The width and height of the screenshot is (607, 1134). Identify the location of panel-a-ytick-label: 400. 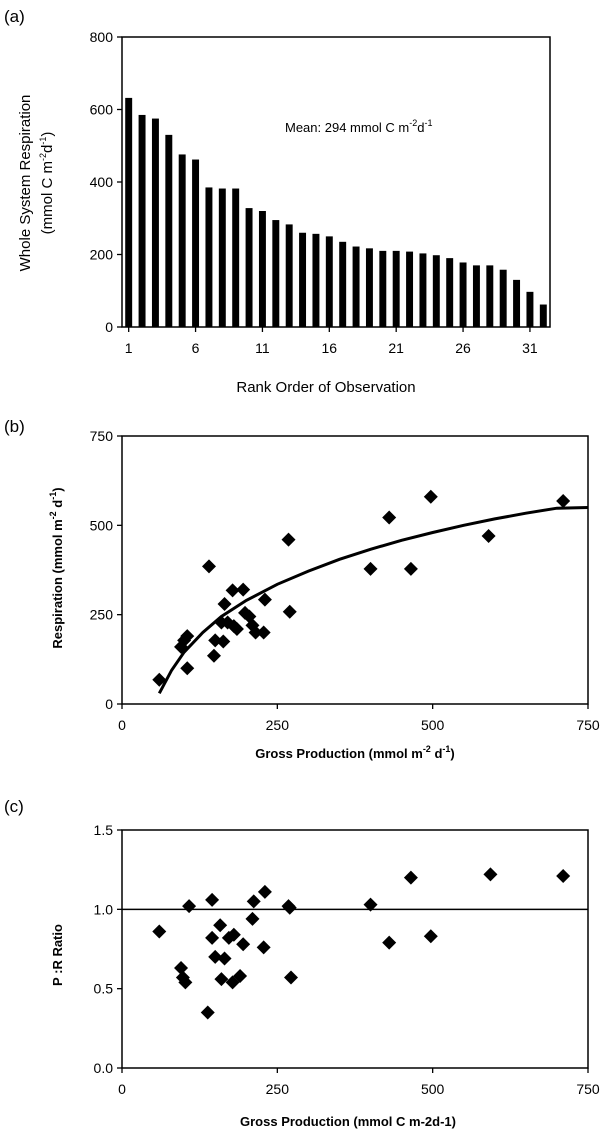
(102, 182).